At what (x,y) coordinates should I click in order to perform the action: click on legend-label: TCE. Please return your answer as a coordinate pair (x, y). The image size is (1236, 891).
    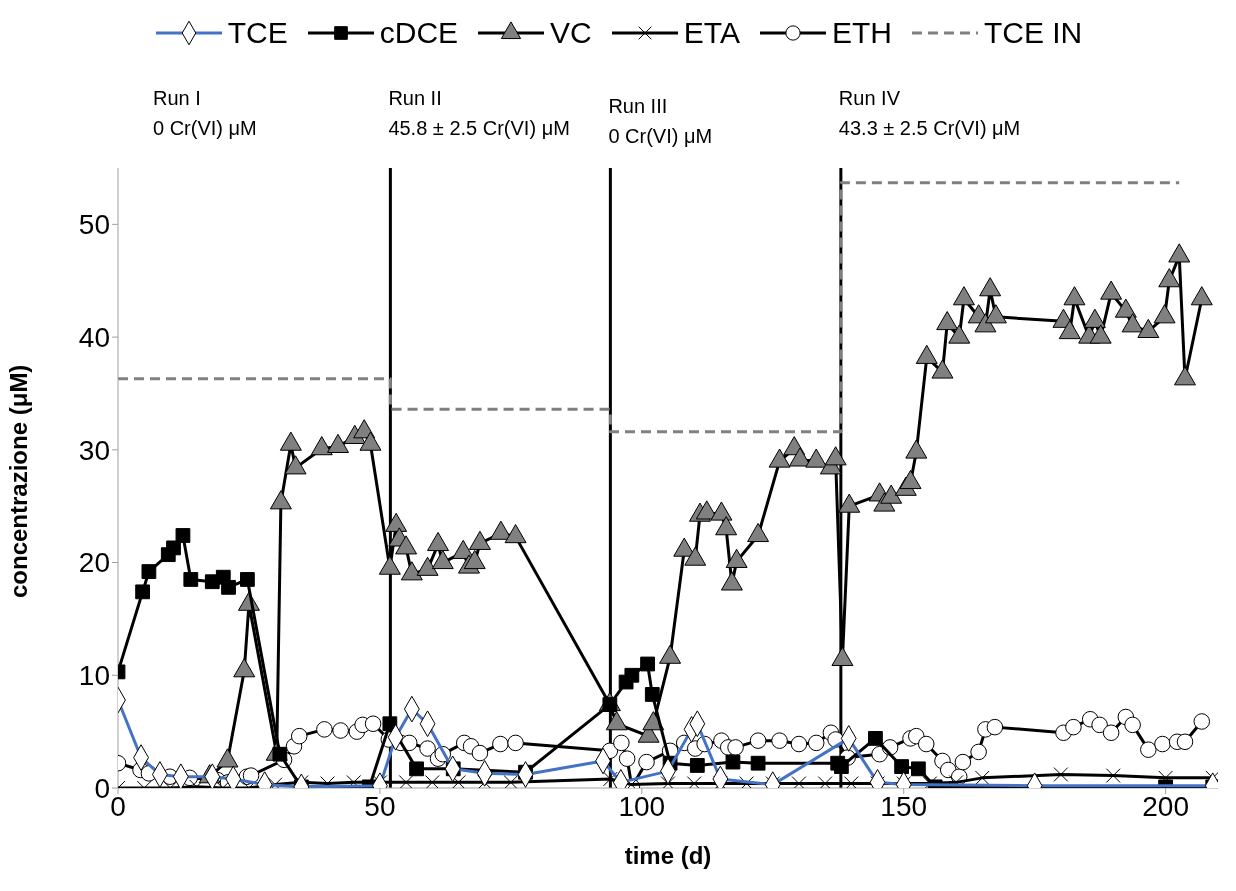
    Looking at the image, I should click on (257, 33).